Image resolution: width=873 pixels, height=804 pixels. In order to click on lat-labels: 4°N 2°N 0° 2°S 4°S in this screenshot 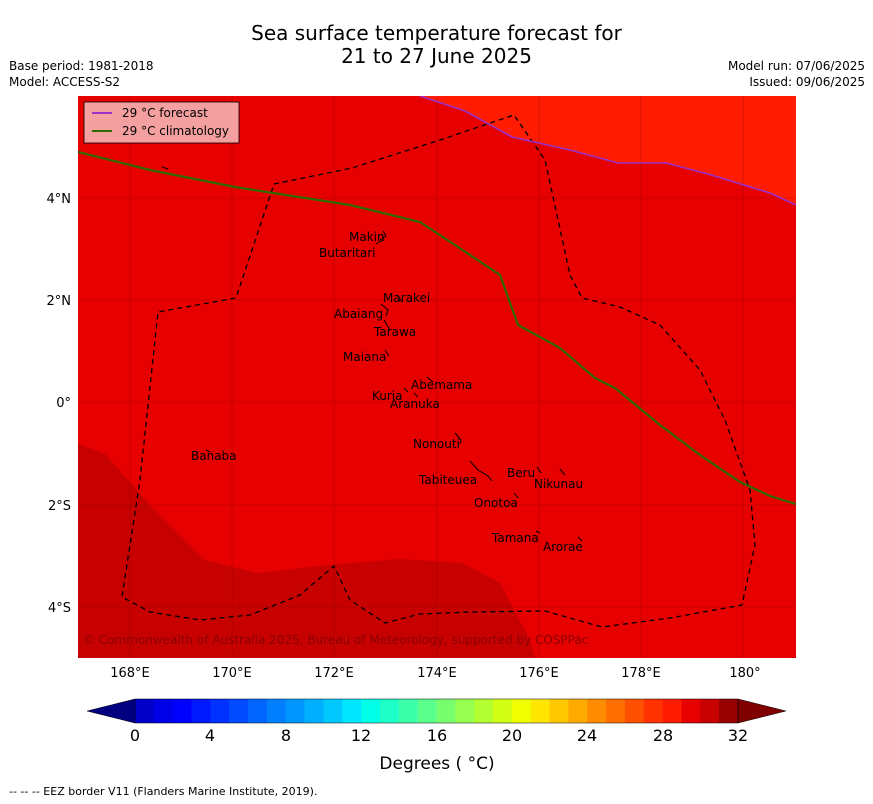, I will do `click(59, 404)`.